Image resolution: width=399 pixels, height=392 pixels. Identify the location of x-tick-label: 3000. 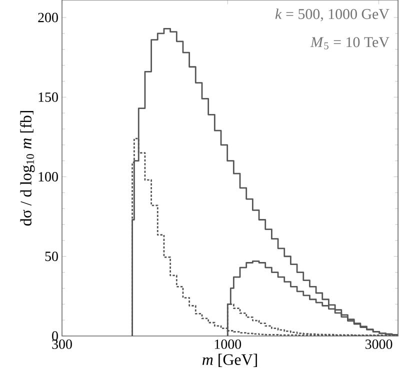
(379, 344).